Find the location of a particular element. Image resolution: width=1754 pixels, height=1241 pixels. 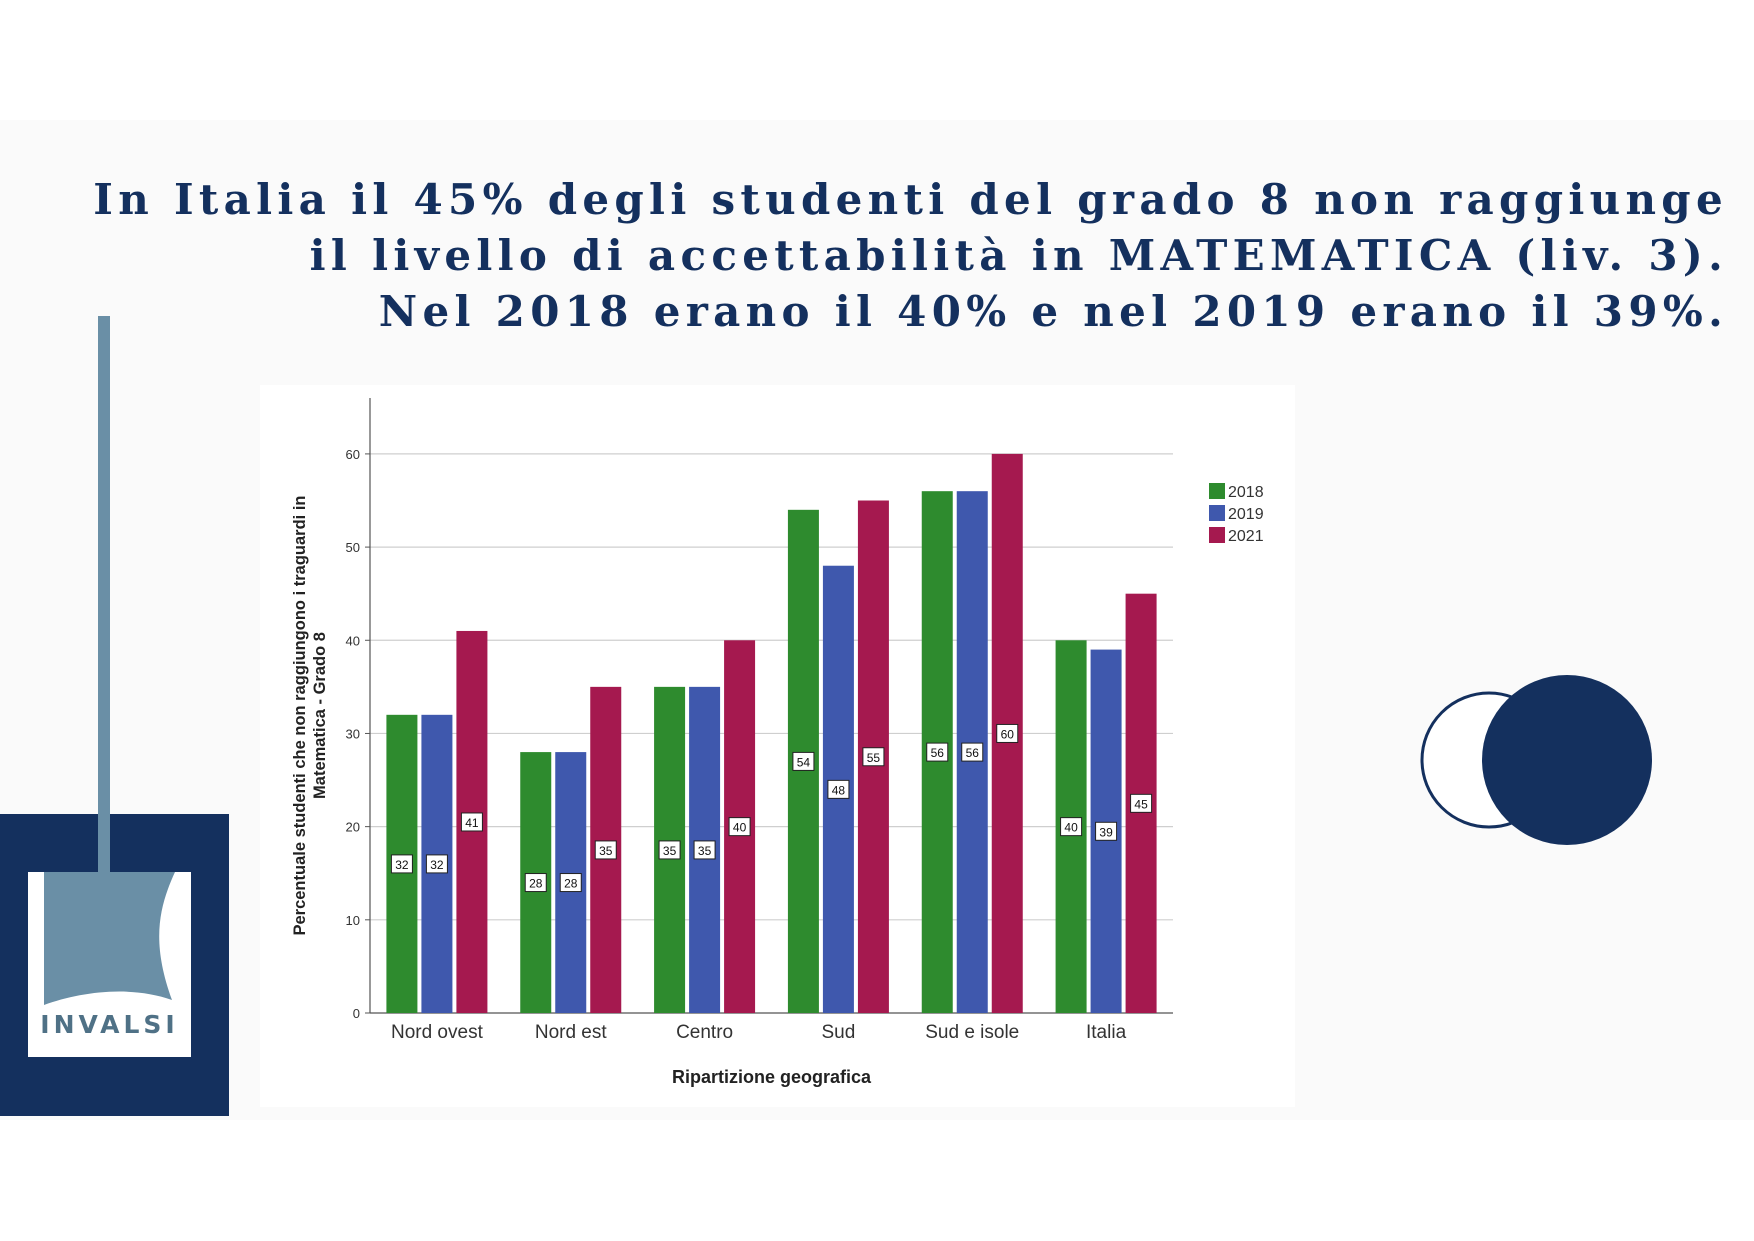

data-label: 60 is located at coordinates (1008, 734).